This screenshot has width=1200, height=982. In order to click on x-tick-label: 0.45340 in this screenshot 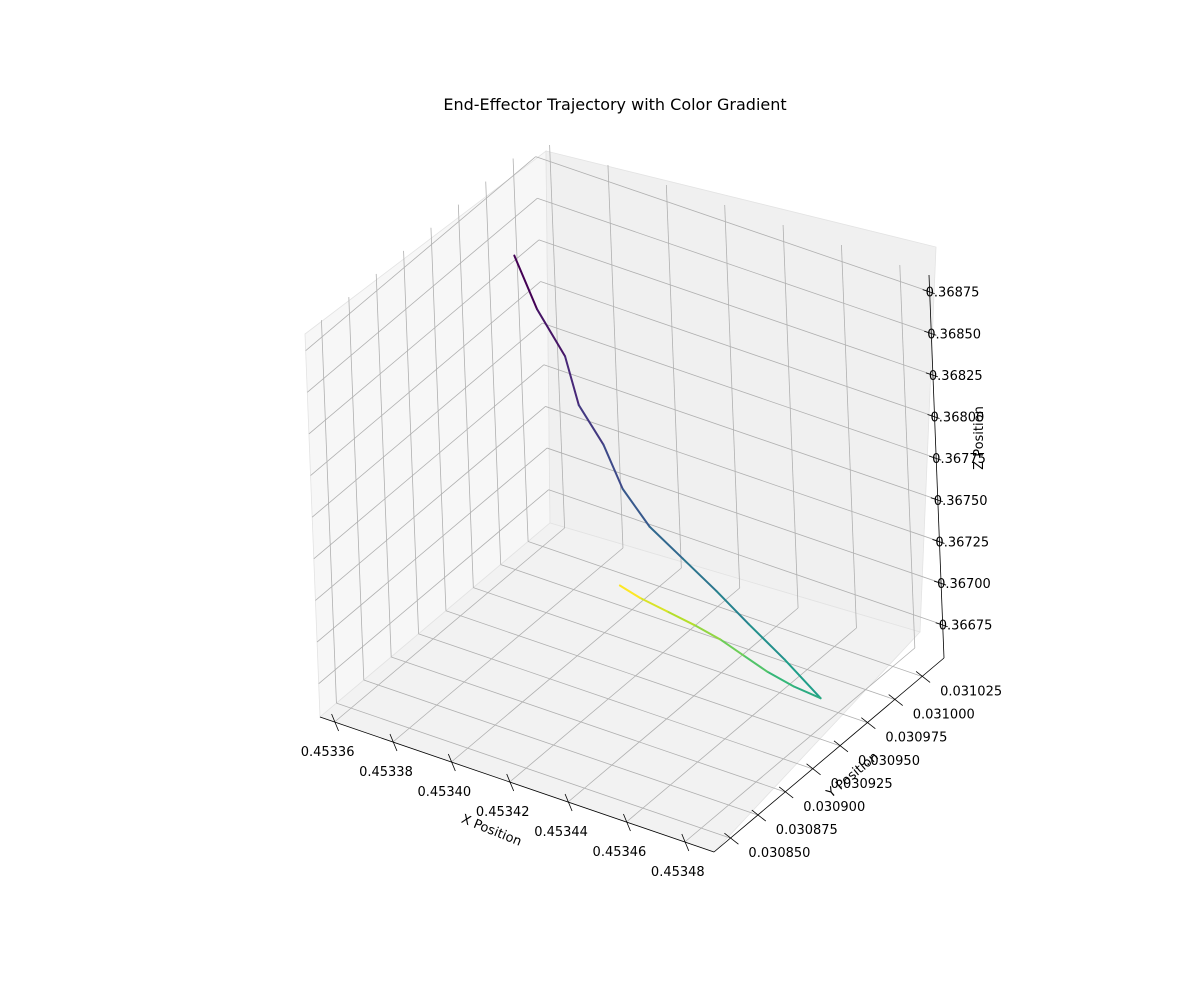, I will do `click(444, 792)`.